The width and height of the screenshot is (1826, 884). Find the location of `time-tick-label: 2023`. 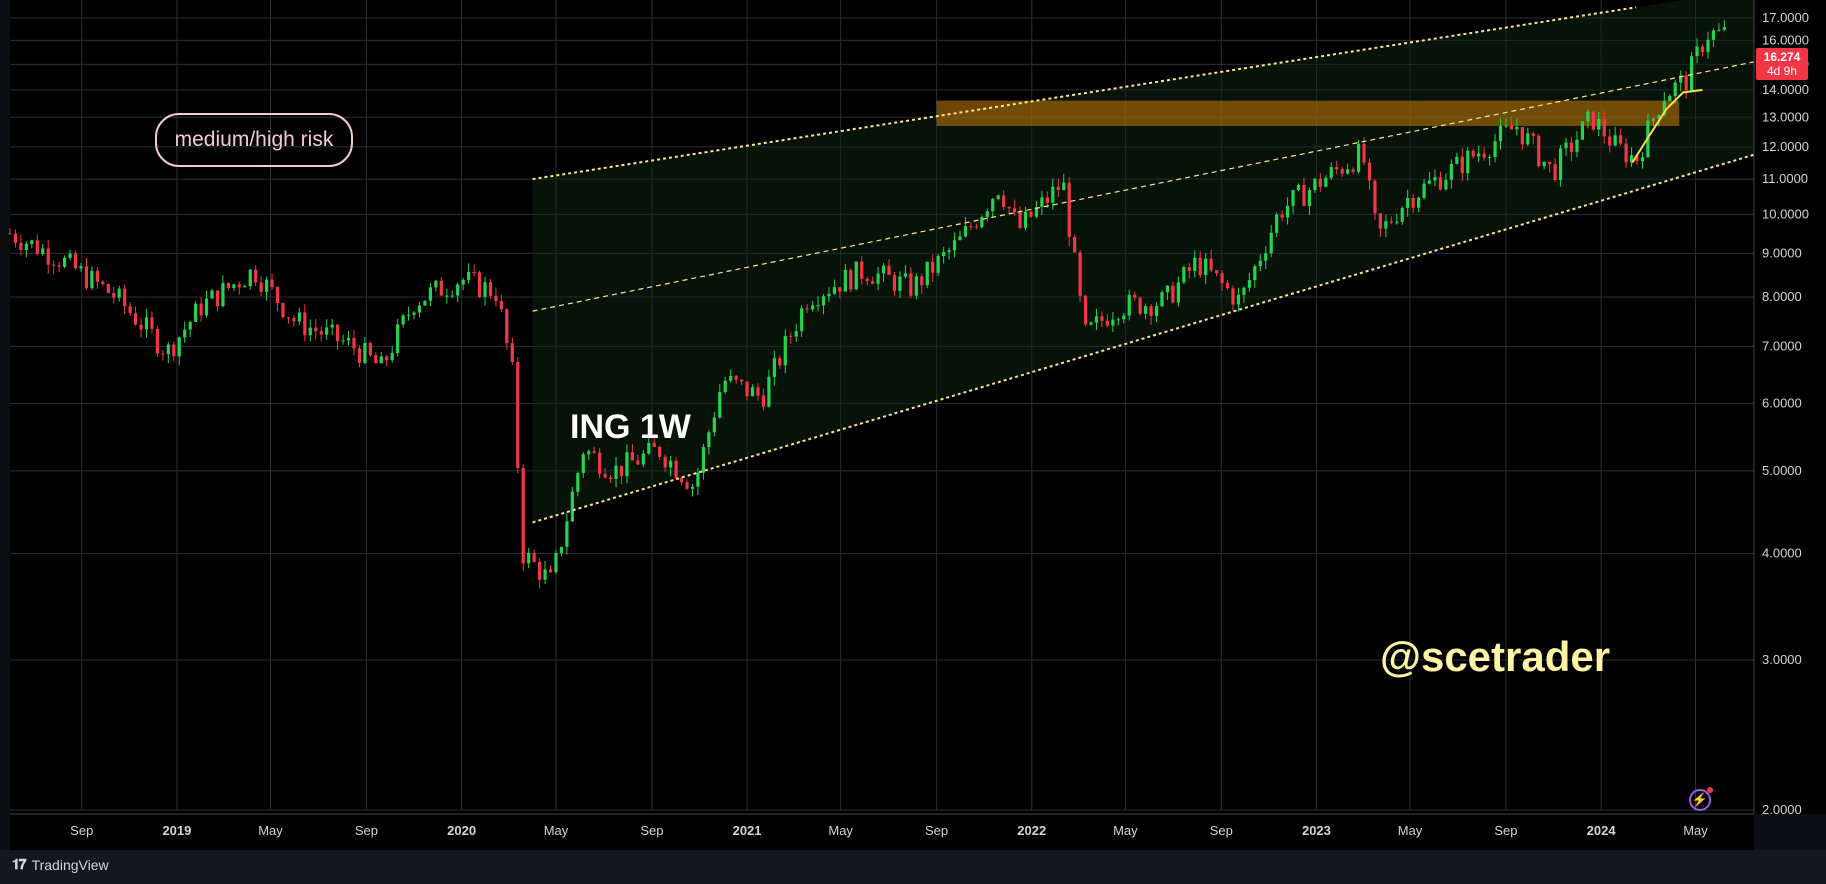

time-tick-label: 2023 is located at coordinates (1316, 830).